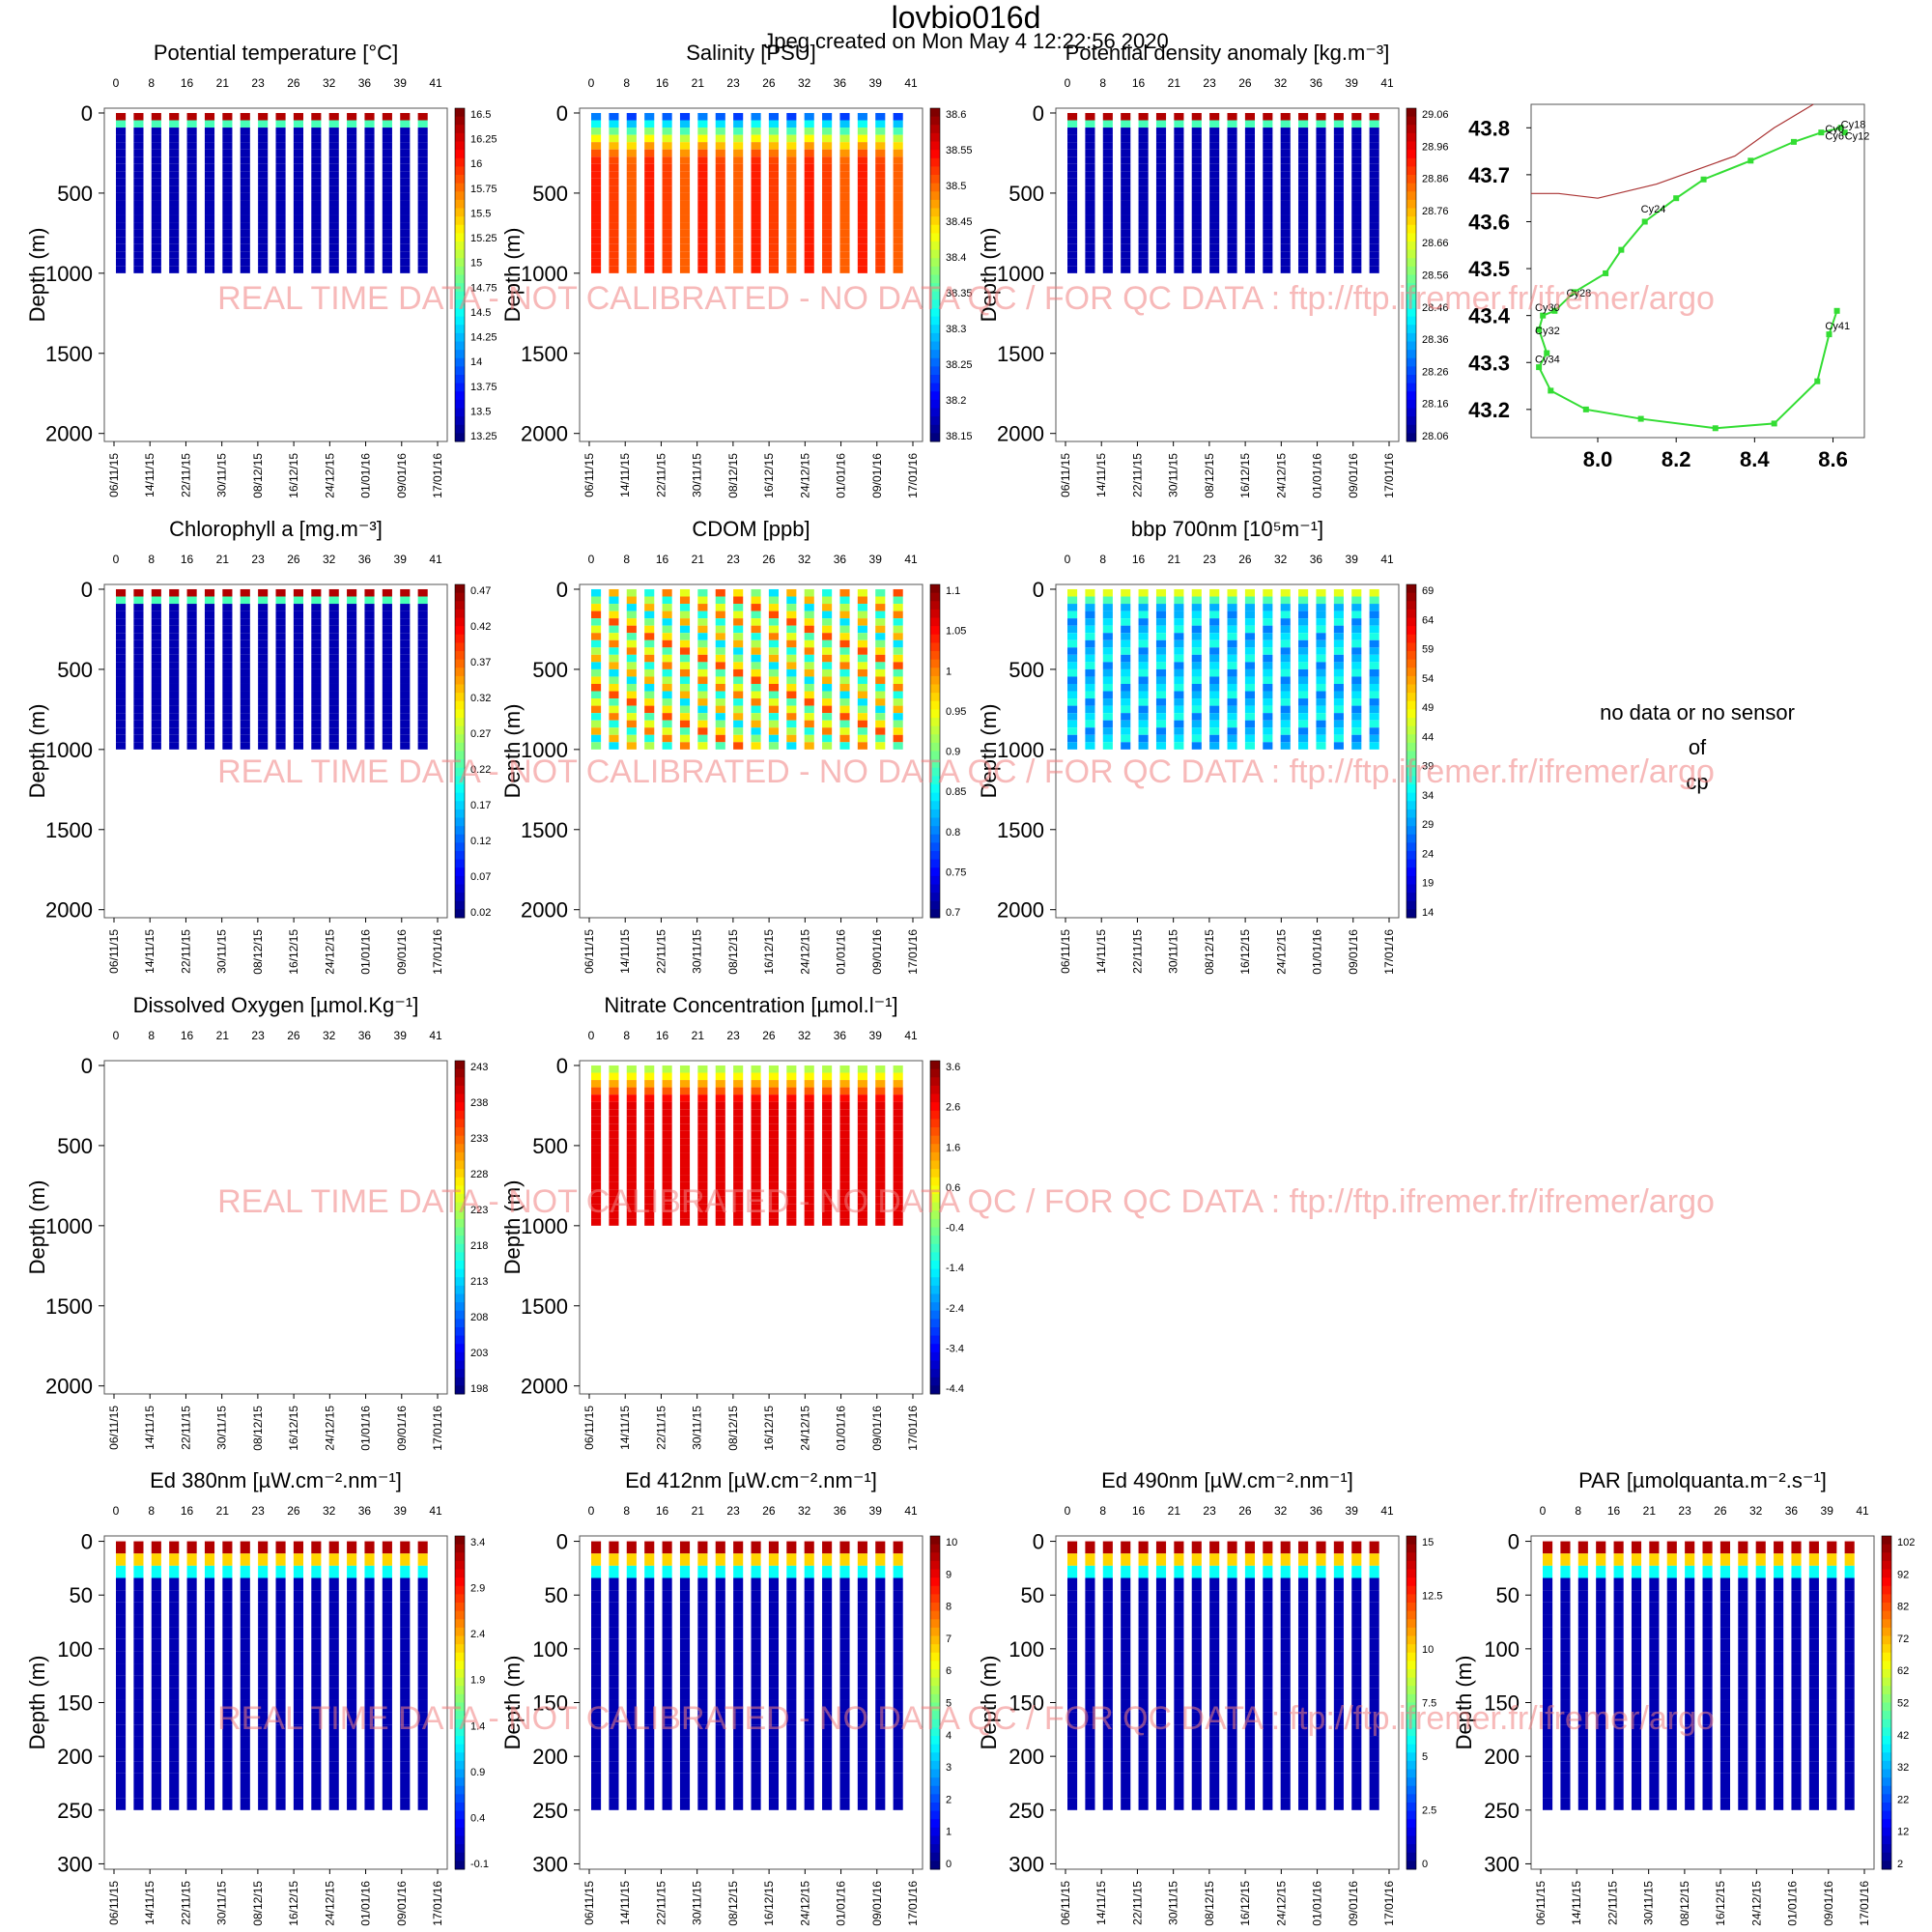  Describe the element at coordinates (949, 1832) in the screenshot. I see `colorbar-tick-label: 1` at that location.